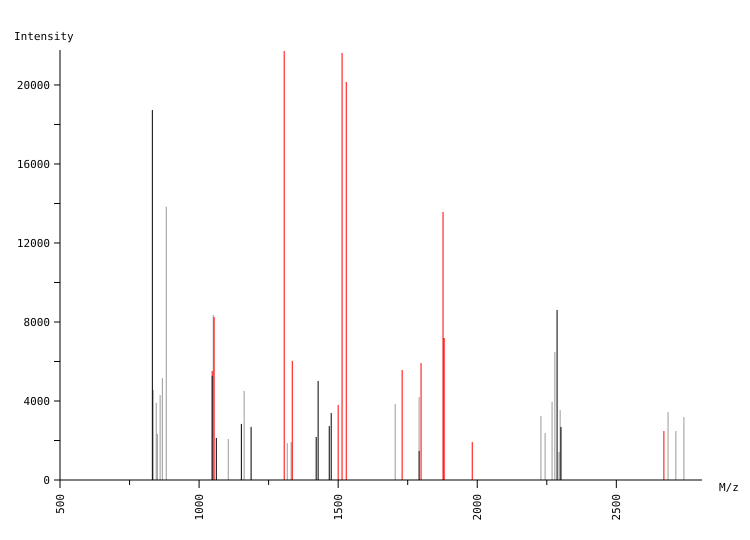 The image size is (750, 540). I want to click on x-tick-label: 500, so click(60, 504).